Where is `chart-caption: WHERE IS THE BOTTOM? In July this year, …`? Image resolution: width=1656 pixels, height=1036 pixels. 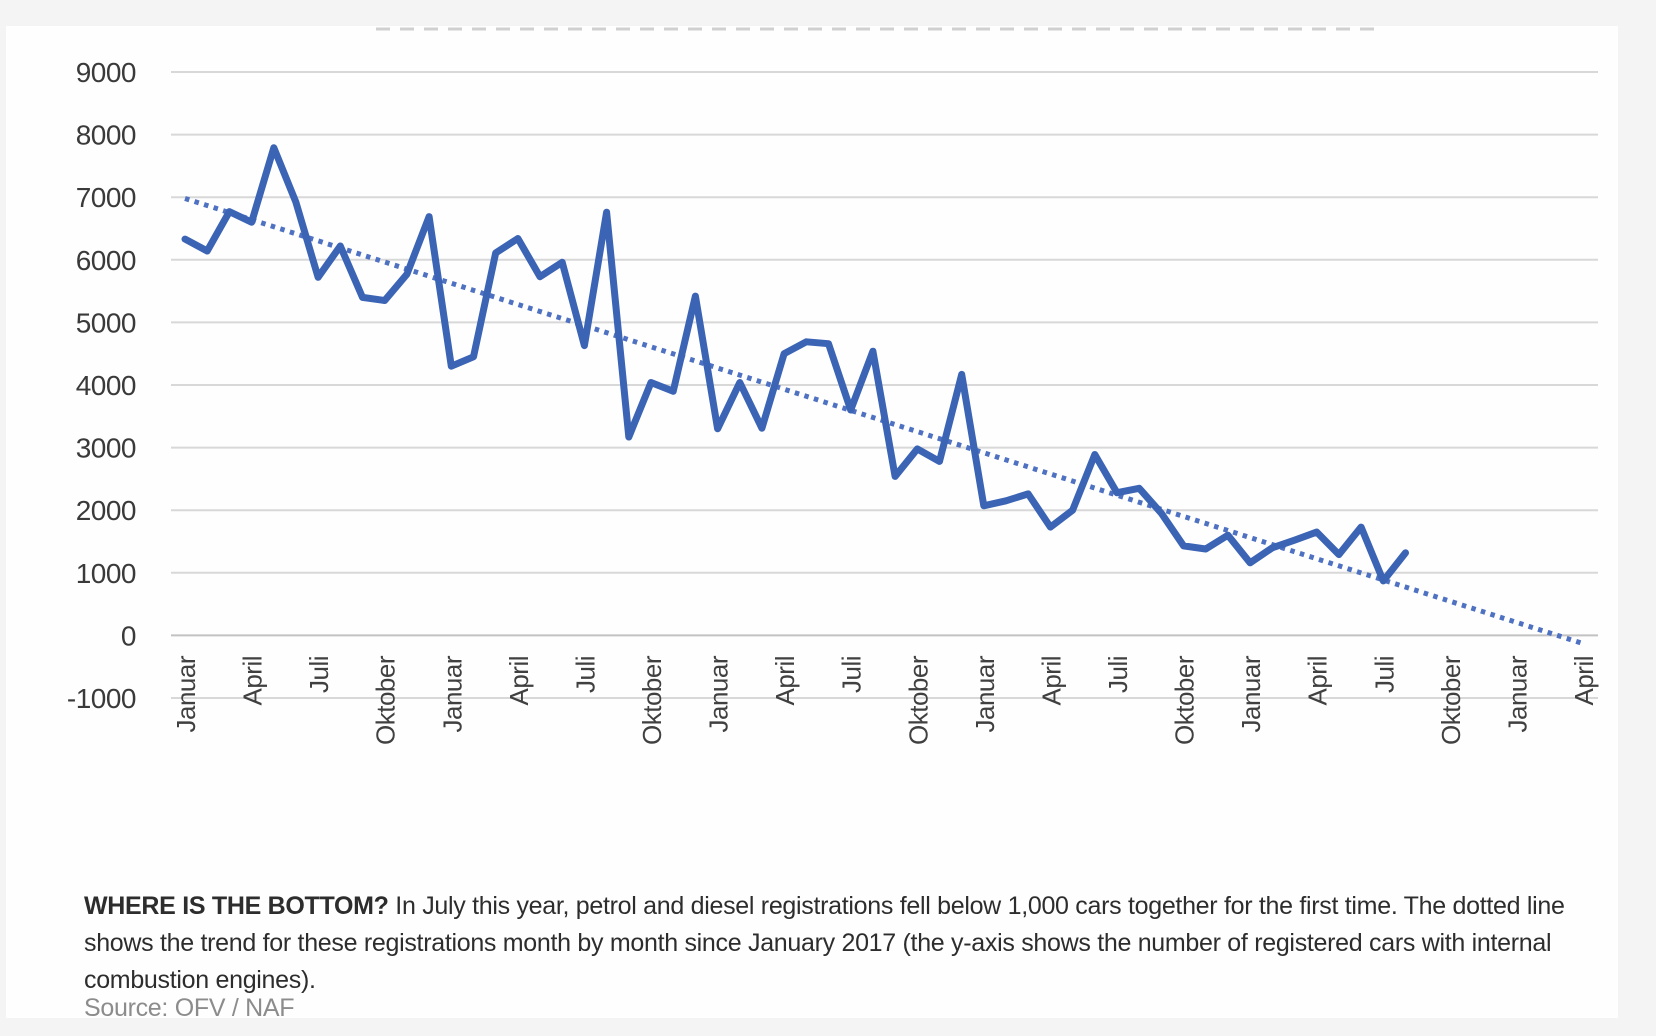
chart-caption: WHERE IS THE BOTTOM? In July this year, … is located at coordinates (848, 943).